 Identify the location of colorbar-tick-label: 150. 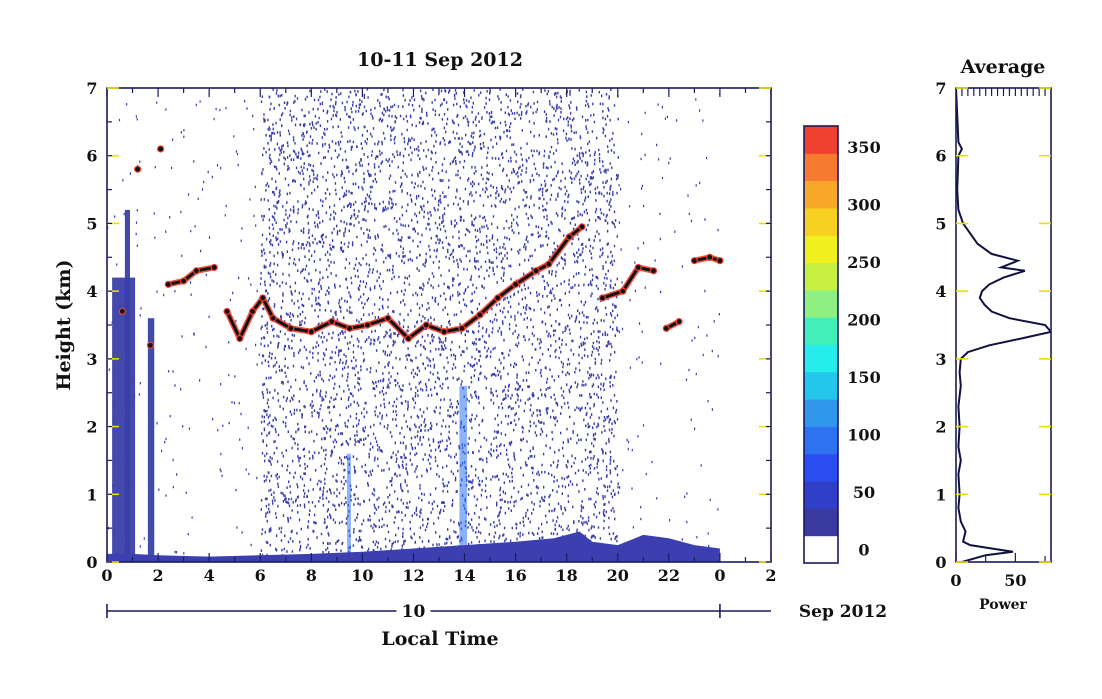
(863, 377).